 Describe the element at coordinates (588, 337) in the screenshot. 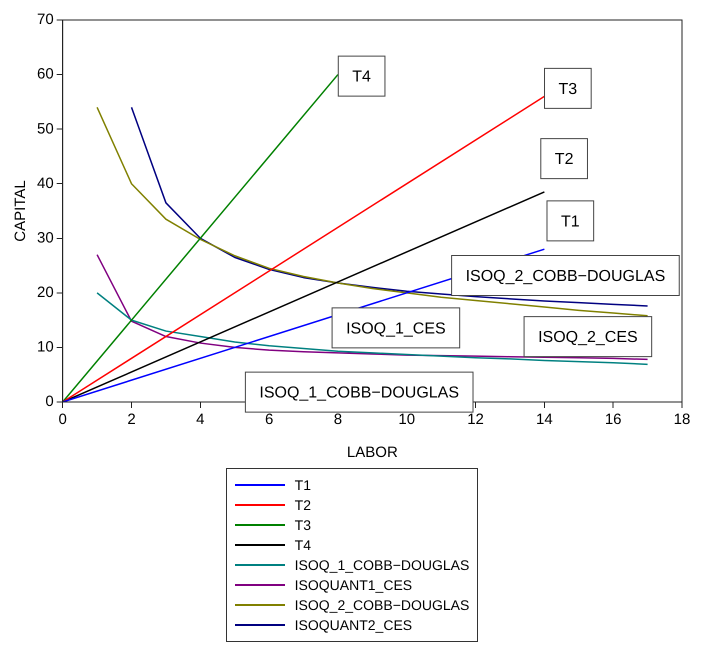

I see `annotation: ISOQ_2_CES` at that location.